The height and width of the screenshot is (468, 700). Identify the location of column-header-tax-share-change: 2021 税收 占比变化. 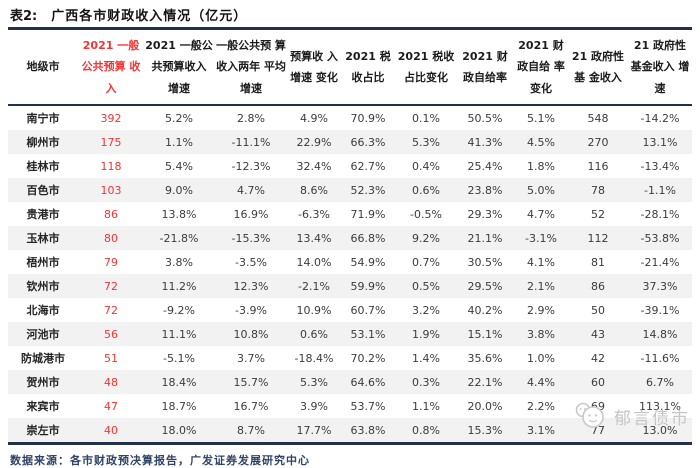
(426, 67).